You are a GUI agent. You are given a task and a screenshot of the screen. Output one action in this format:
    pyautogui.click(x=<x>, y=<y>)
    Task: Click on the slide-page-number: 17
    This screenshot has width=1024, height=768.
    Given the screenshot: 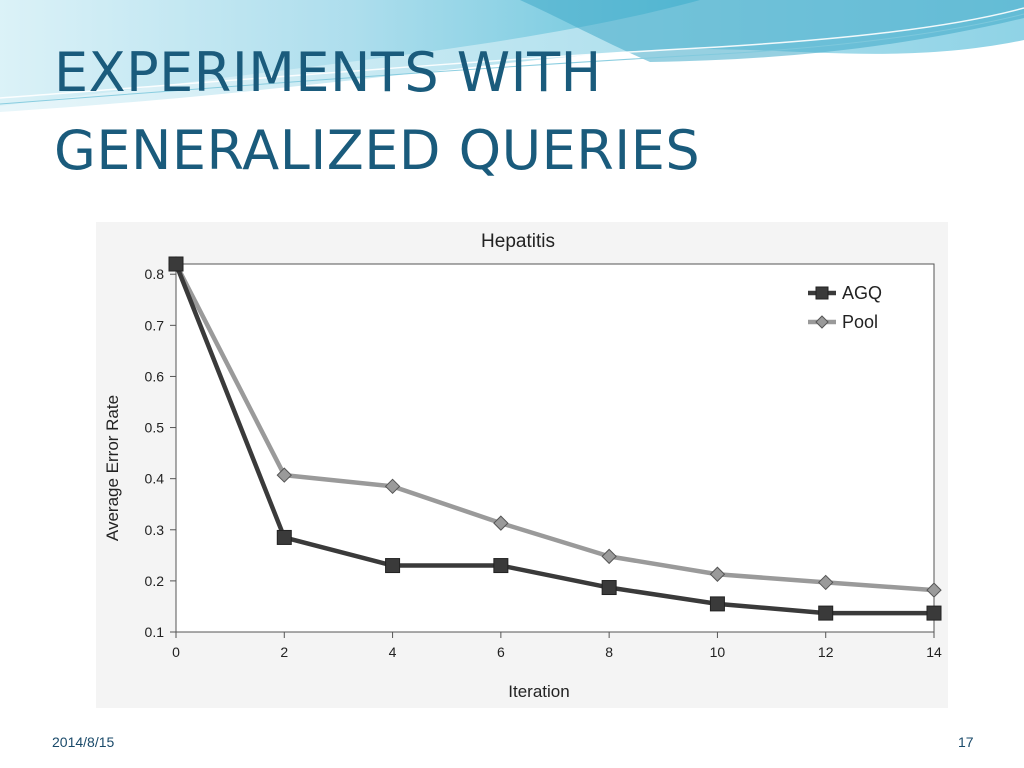 What is the action you would take?
    pyautogui.click(x=966, y=742)
    